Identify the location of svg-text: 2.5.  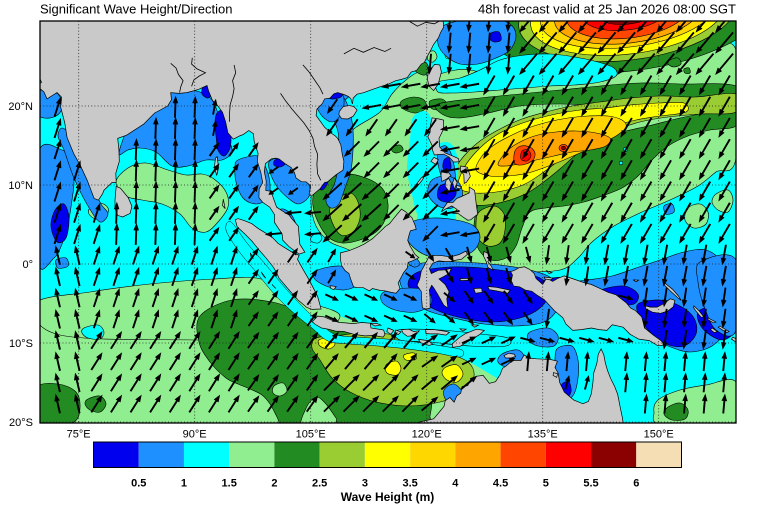
(319, 484).